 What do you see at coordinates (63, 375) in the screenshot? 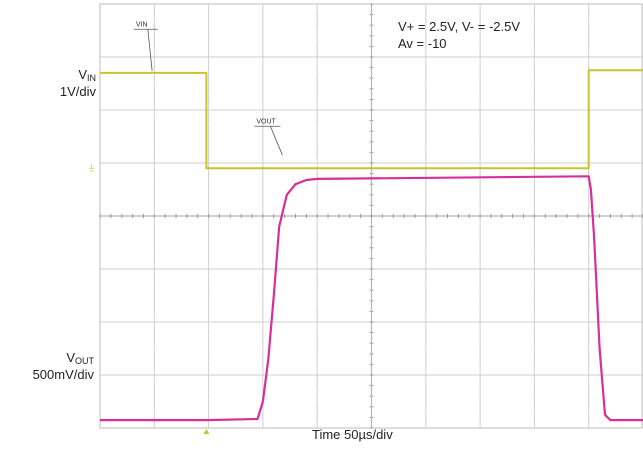
I see `vout-scale-label: 500mV/div` at bounding box center [63, 375].